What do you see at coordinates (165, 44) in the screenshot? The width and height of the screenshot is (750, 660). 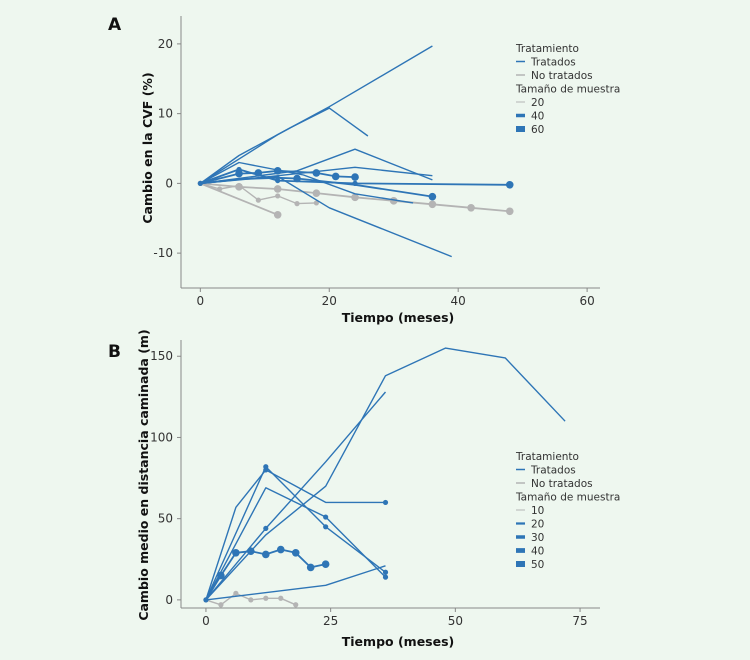 I see `y-tick-label: 20` at bounding box center [165, 44].